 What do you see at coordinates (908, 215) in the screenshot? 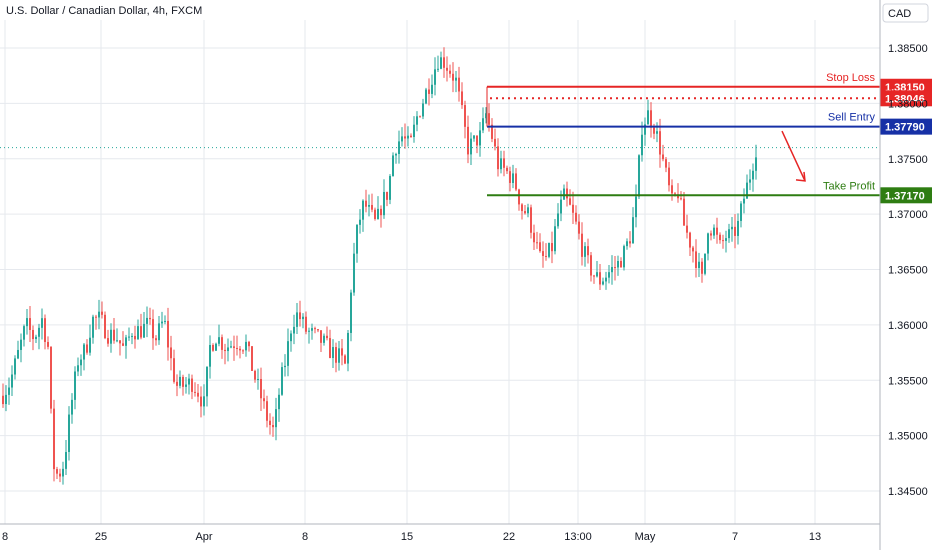
I see `y-tick-label: 1.37000` at bounding box center [908, 215].